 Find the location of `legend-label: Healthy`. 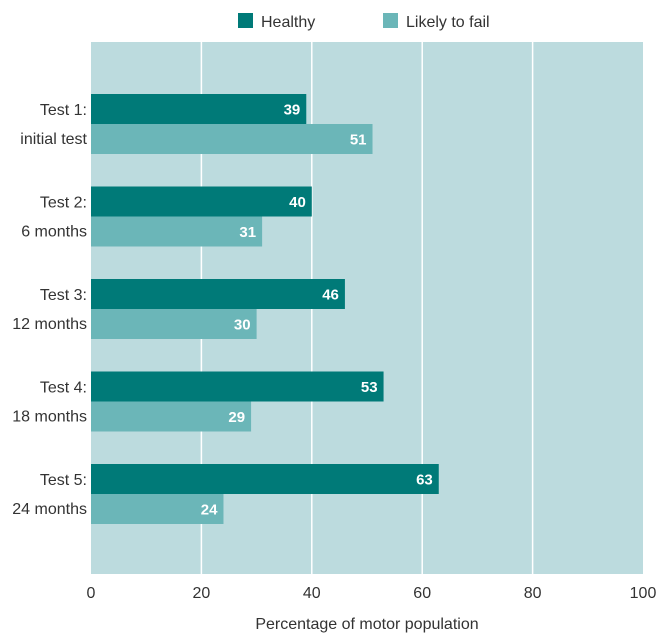

legend-label: Healthy is located at coordinates (288, 22).